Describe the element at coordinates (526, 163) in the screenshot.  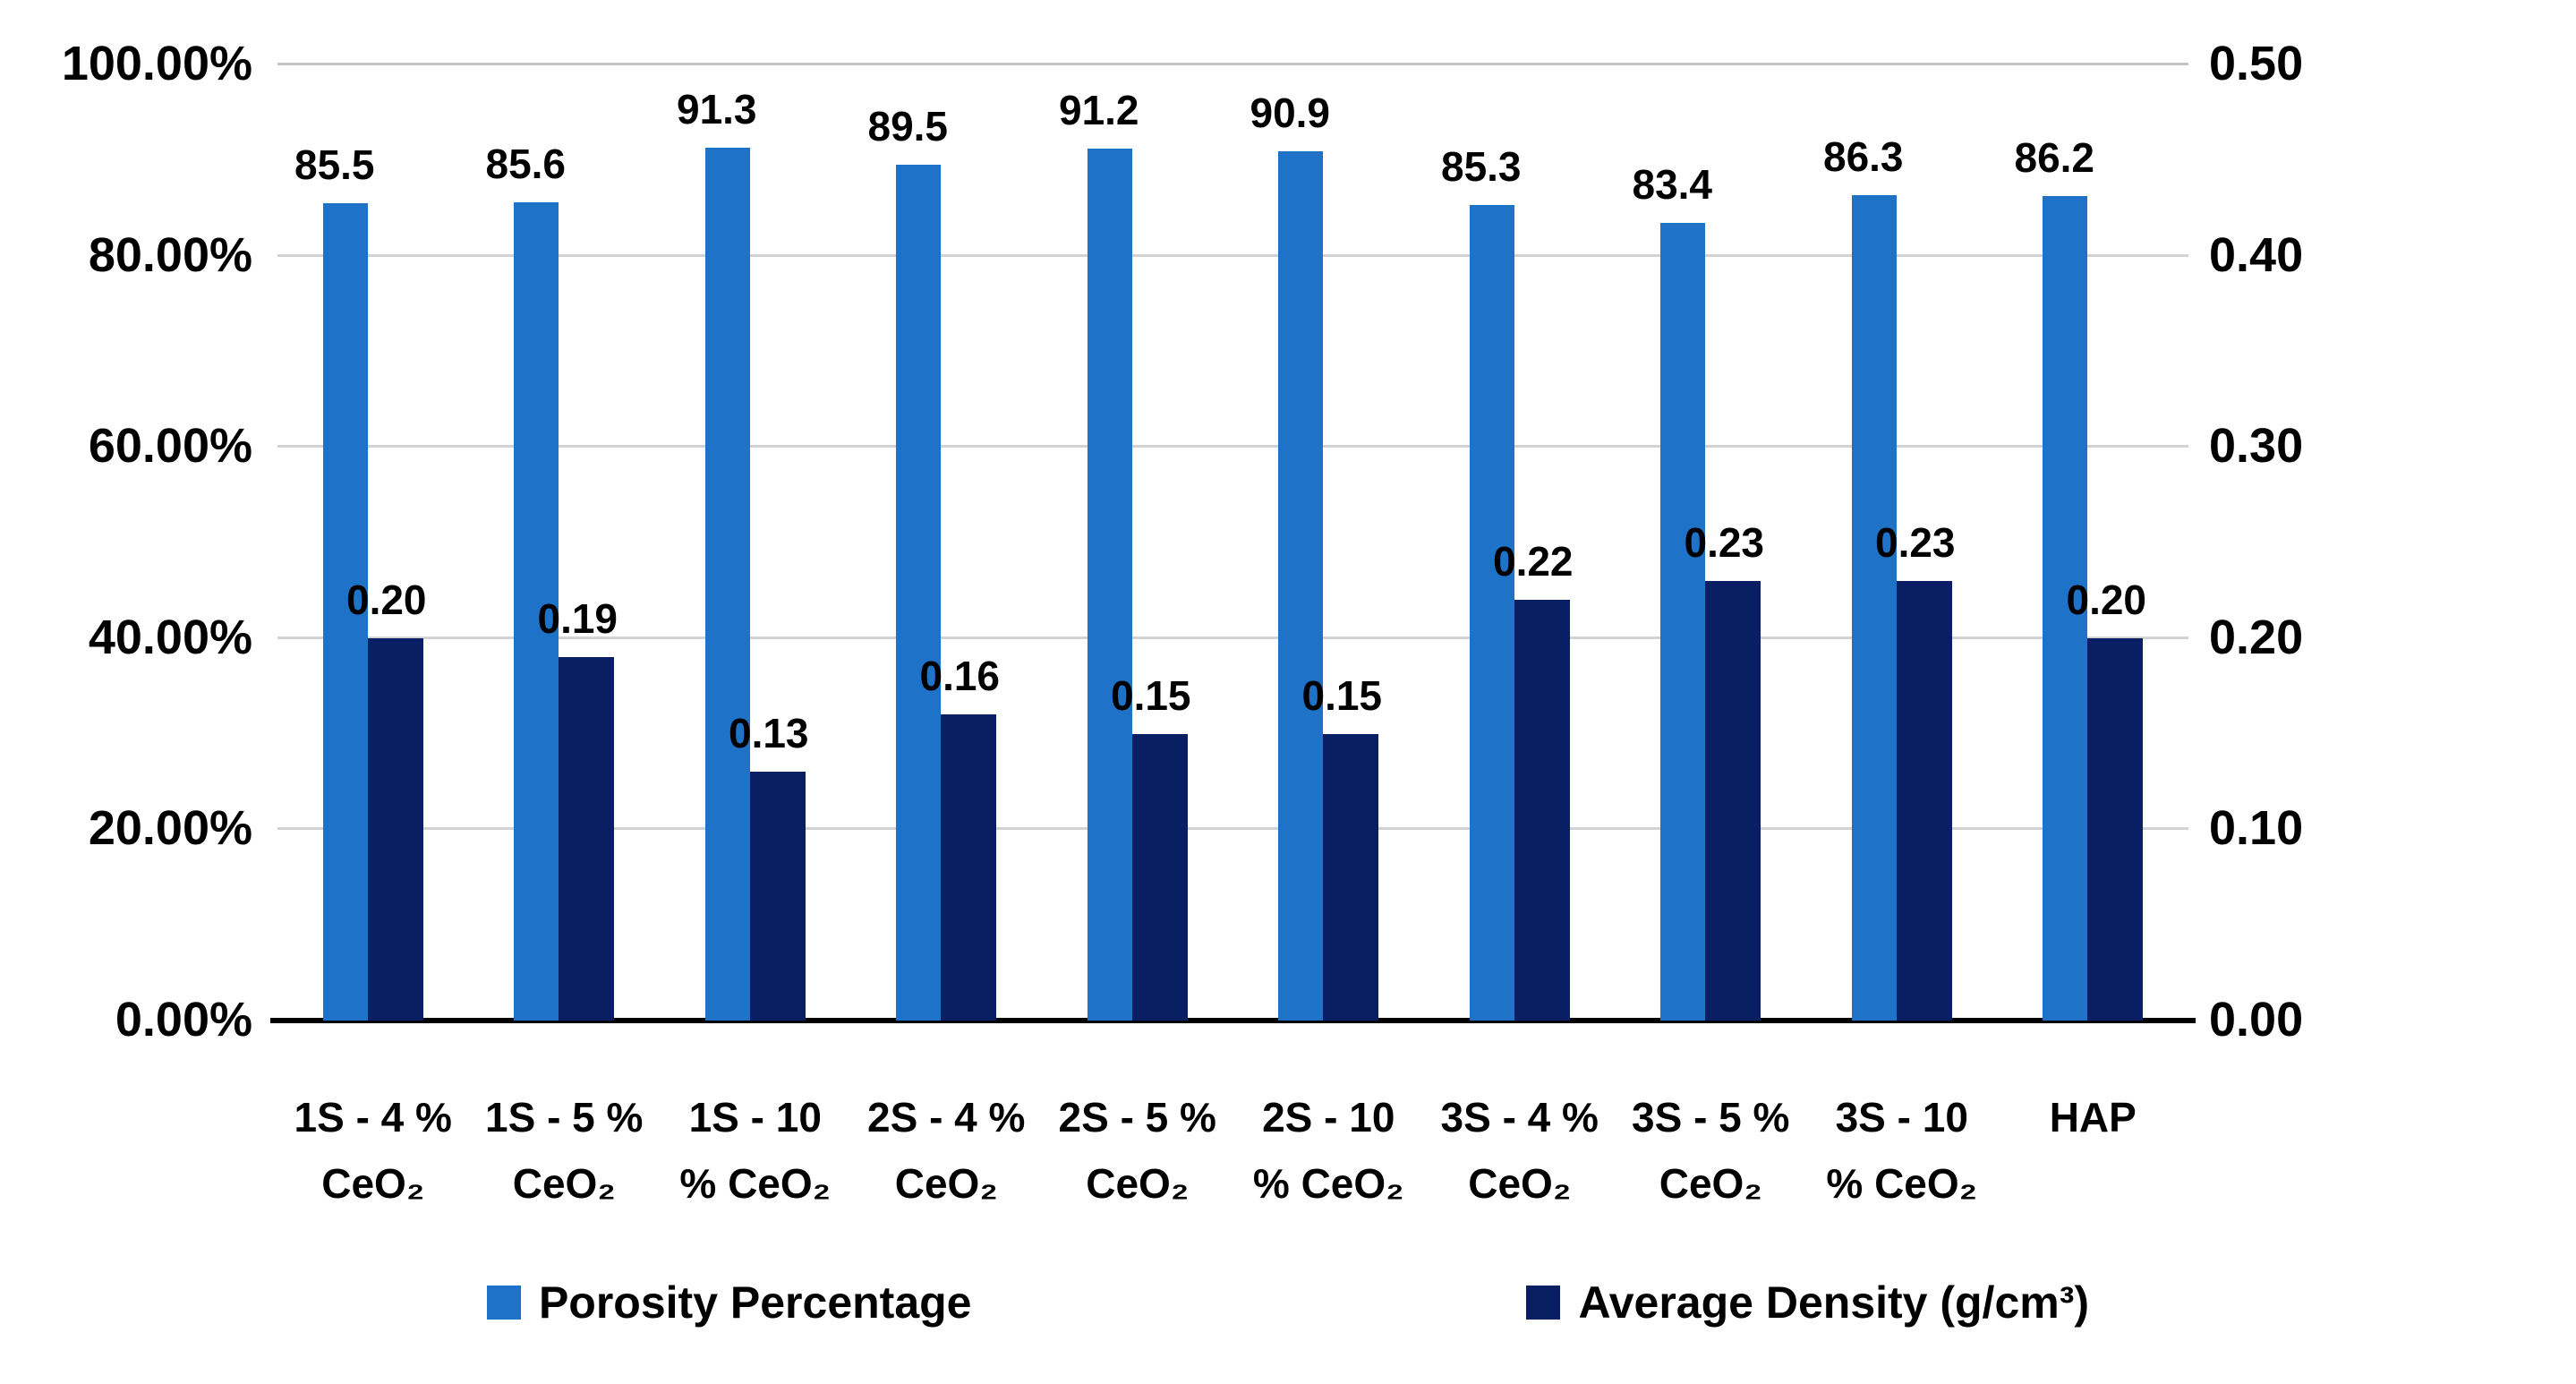
I see `porosity-value-label: 85.6` at that location.